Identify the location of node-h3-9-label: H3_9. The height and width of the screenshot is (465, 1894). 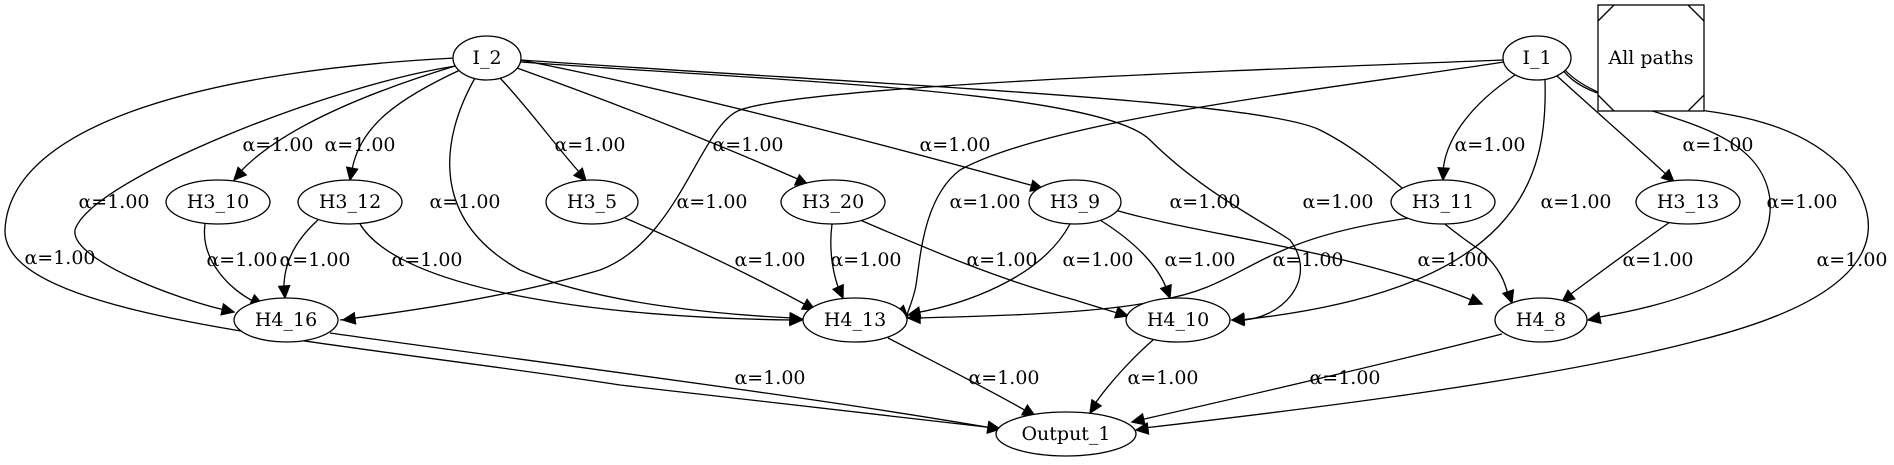
(1075, 202).